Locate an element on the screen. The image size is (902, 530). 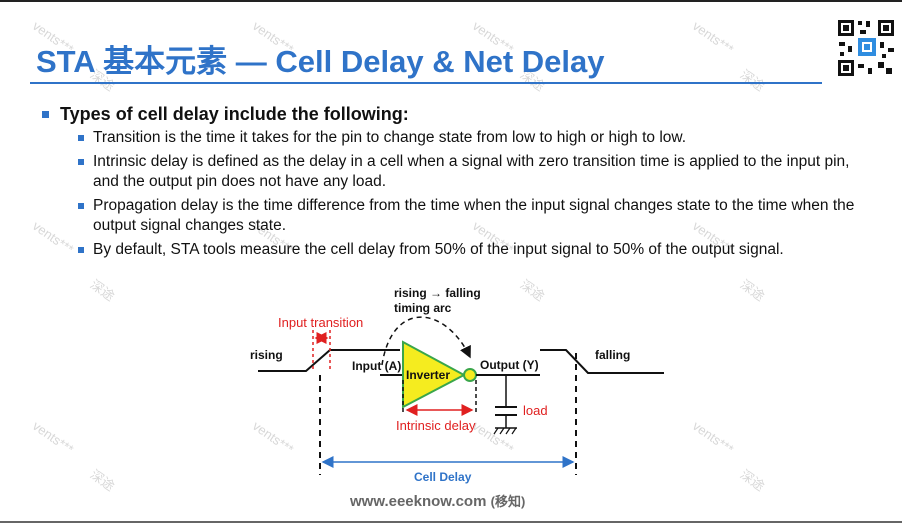
page-title: STA 基本元素 — Cell Delay & Net Delay is located at coordinates (320, 61).